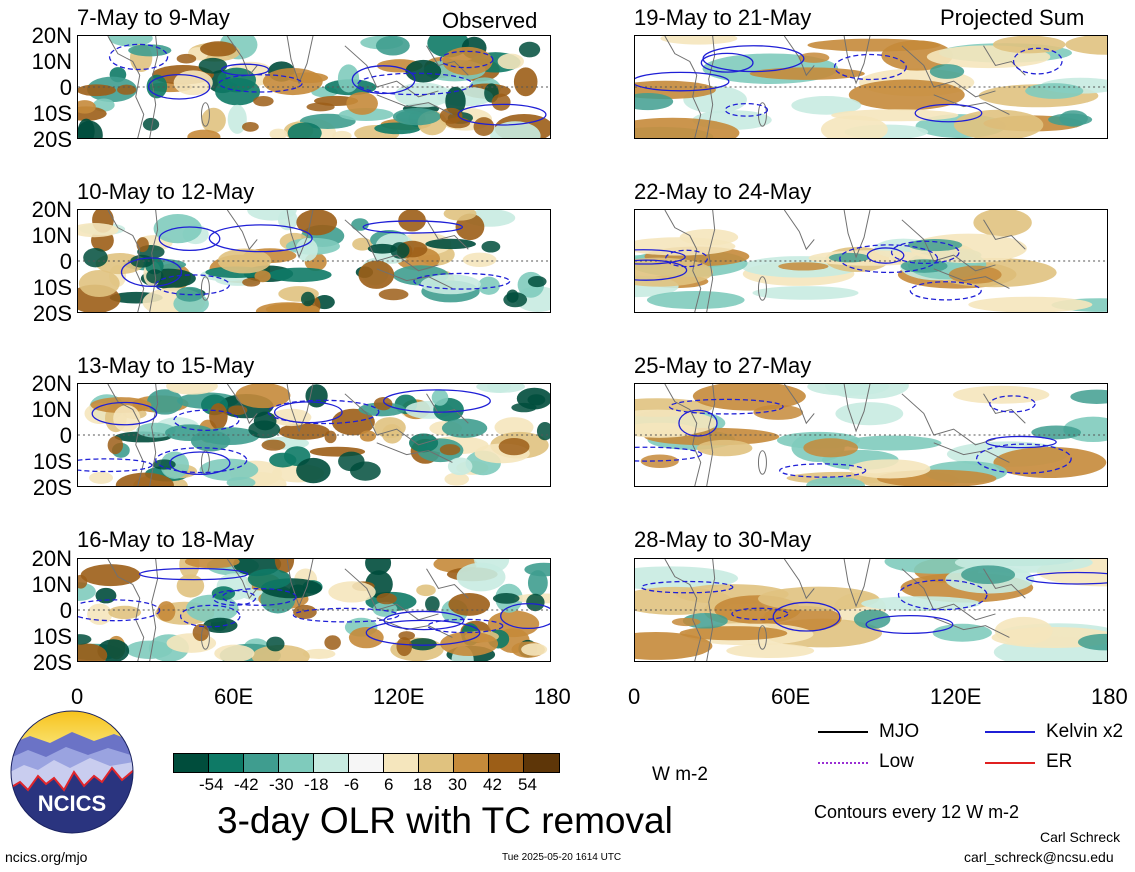 Image resolution: width=1135 pixels, height=872 pixels. I want to click on colorbar-tick: -6, so click(352, 784).